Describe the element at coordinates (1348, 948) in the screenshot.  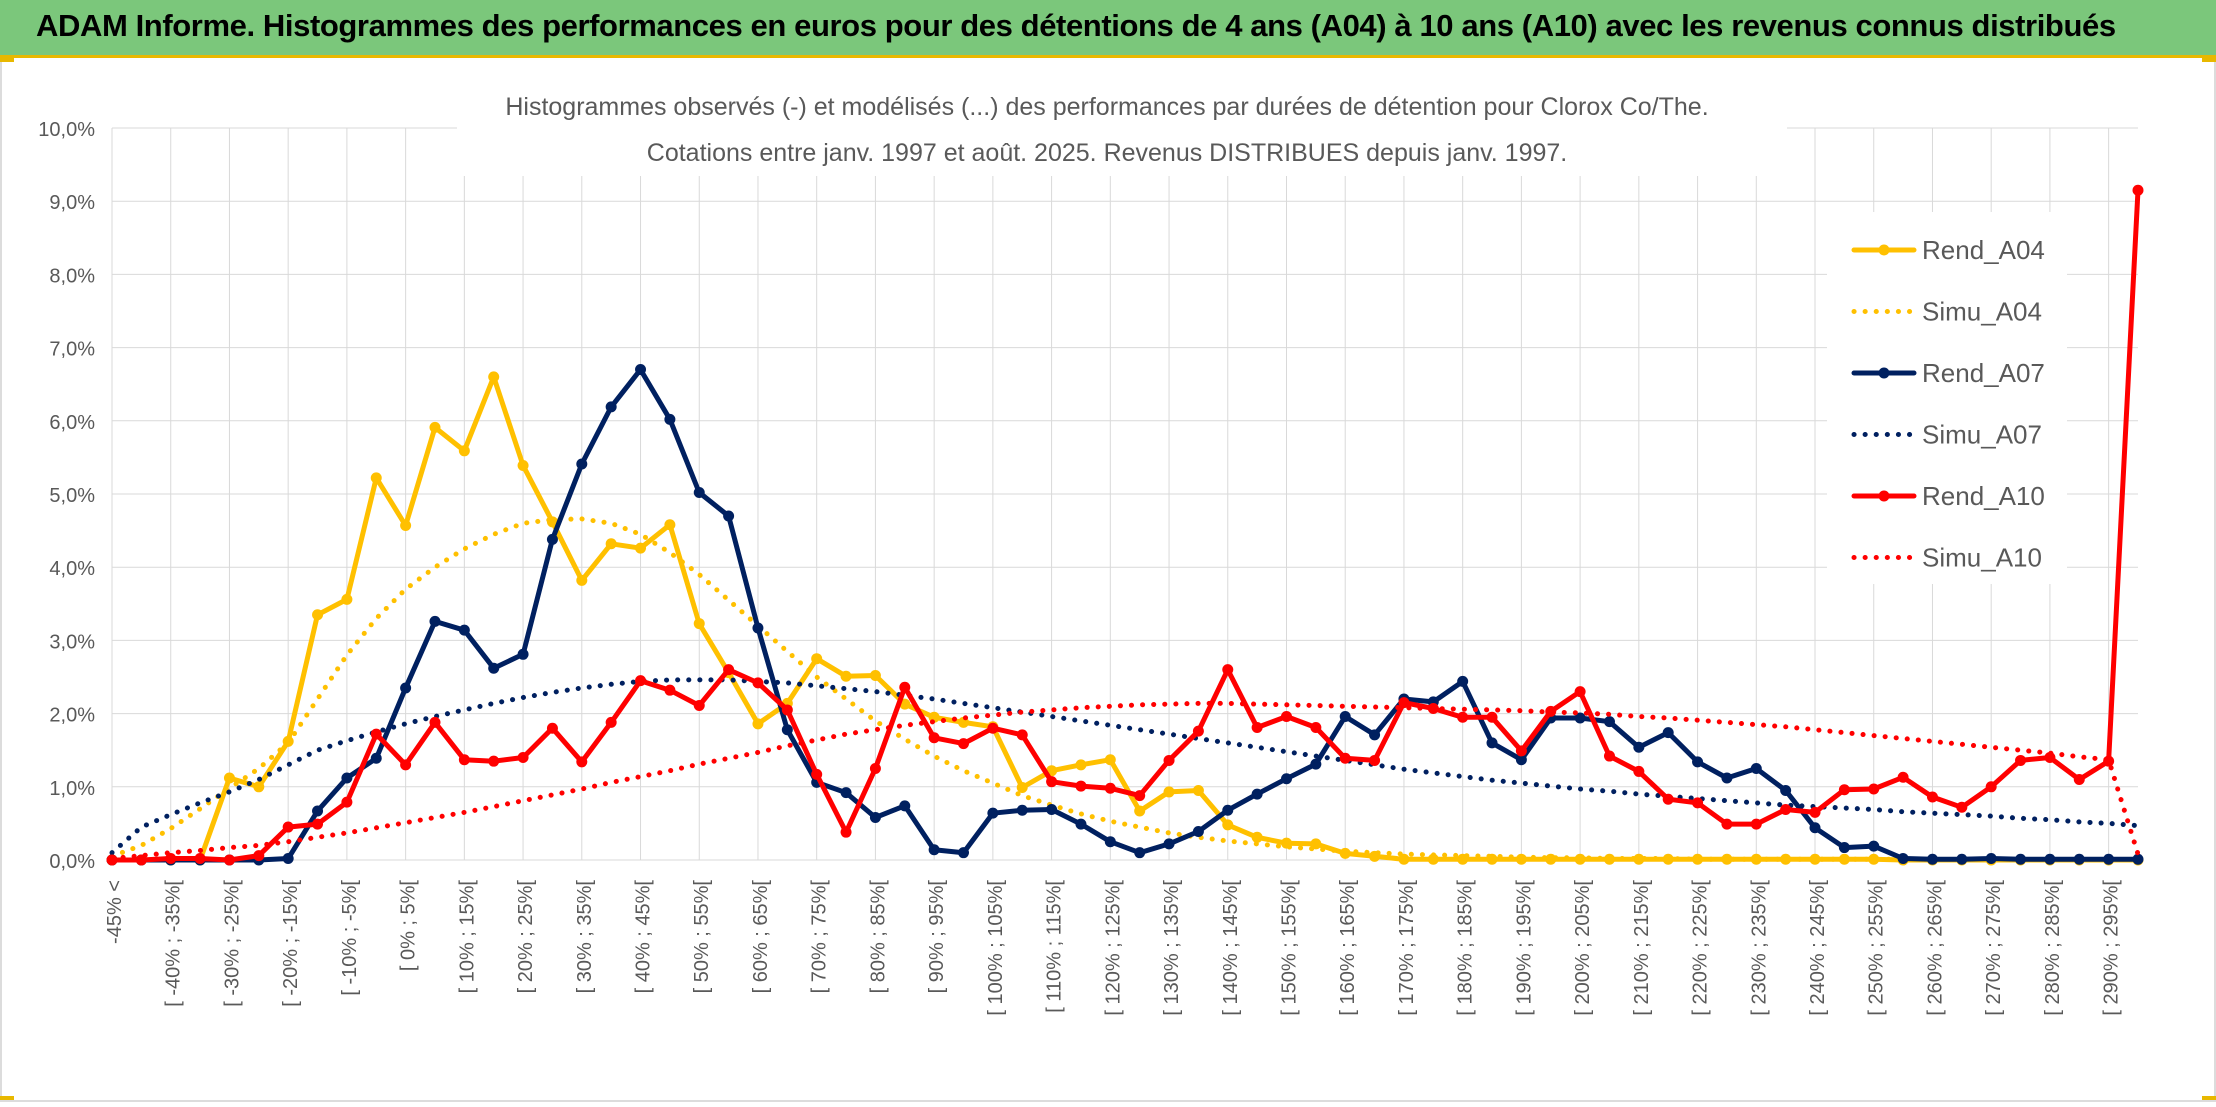
I see `x-tick-label: [ 160% ; 165%[` at that location.